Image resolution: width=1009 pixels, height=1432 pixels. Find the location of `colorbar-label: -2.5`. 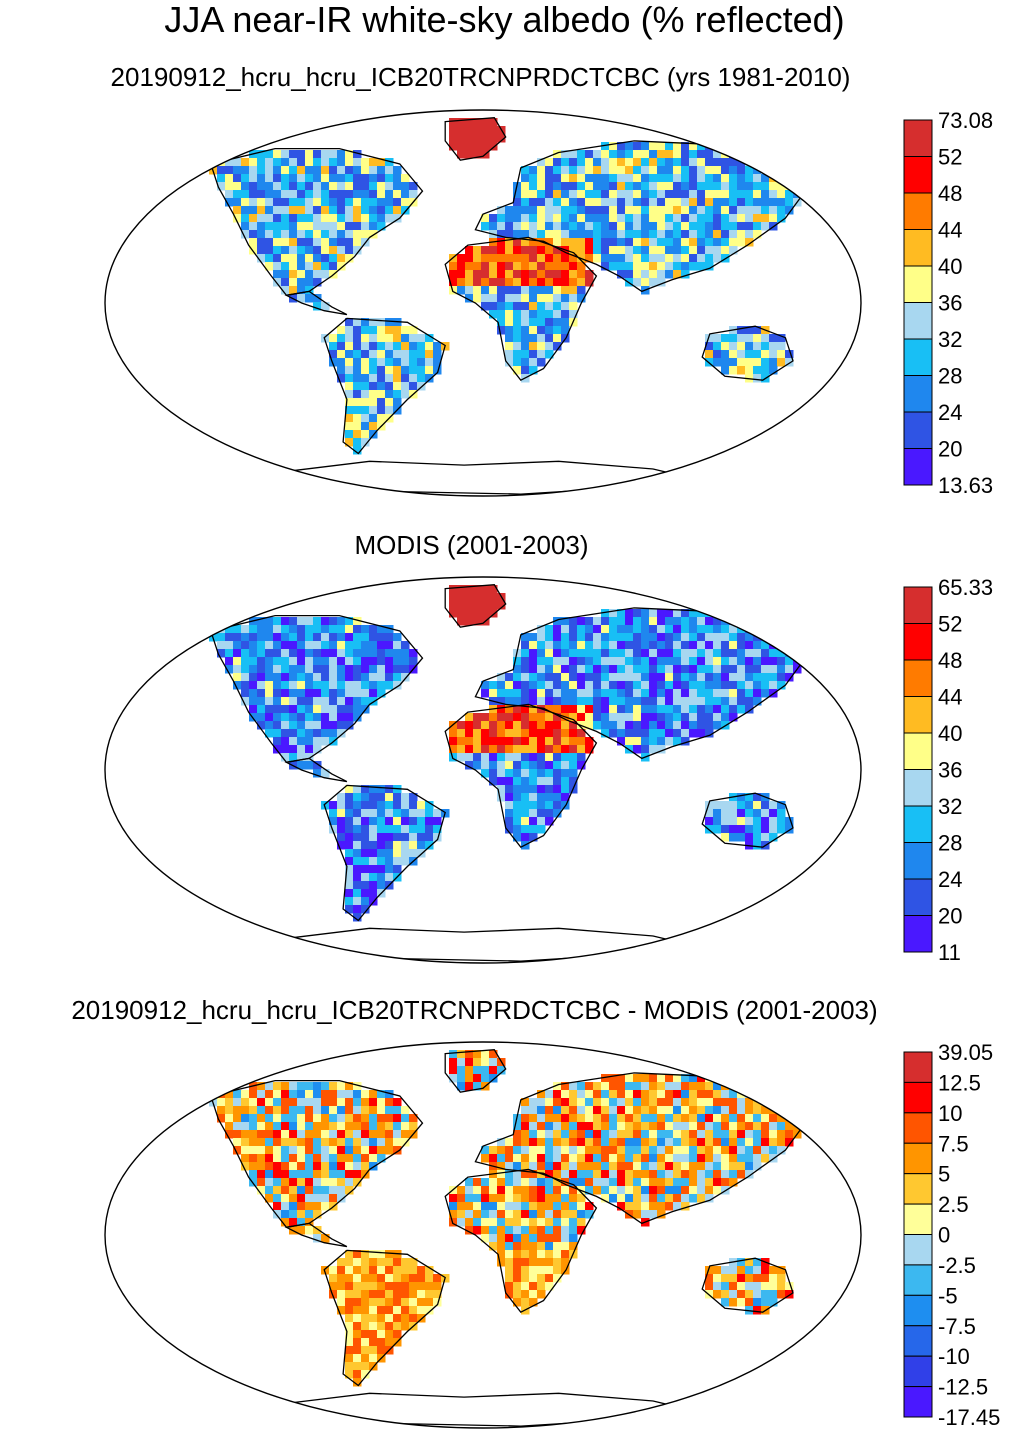

colorbar-label: -2.5 is located at coordinates (957, 1265).